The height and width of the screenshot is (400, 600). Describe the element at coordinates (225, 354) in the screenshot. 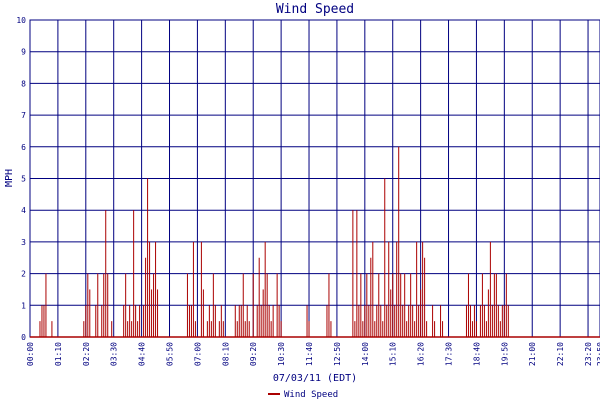

I see `x-tick-label: 08:10` at that location.